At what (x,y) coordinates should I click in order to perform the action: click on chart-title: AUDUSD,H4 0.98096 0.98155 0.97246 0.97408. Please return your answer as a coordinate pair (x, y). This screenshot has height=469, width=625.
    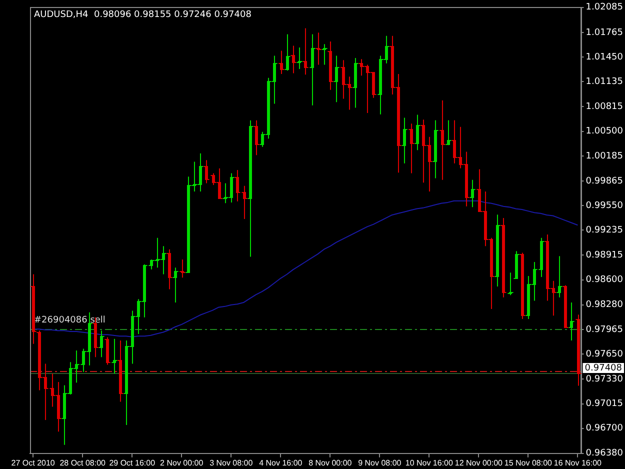
    Looking at the image, I should click on (143, 15).